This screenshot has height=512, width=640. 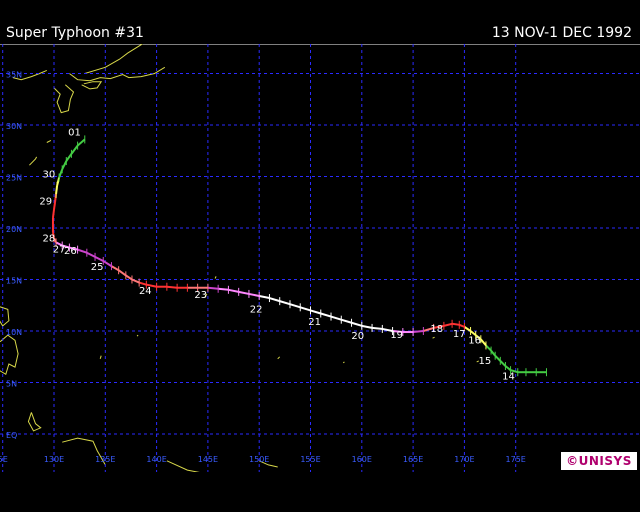 I want to click on lon-label: 170E, so click(x=464, y=459).